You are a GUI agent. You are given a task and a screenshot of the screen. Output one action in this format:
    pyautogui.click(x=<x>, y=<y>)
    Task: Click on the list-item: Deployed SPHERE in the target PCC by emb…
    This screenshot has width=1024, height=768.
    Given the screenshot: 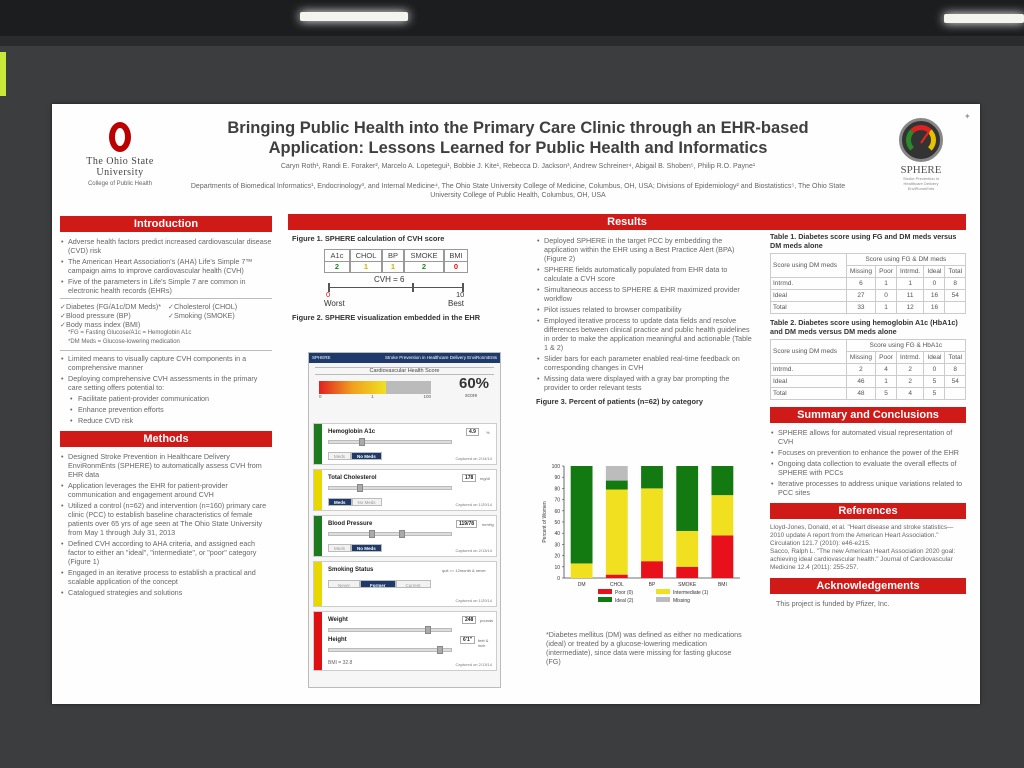 What is the action you would take?
    pyautogui.click(x=644, y=249)
    